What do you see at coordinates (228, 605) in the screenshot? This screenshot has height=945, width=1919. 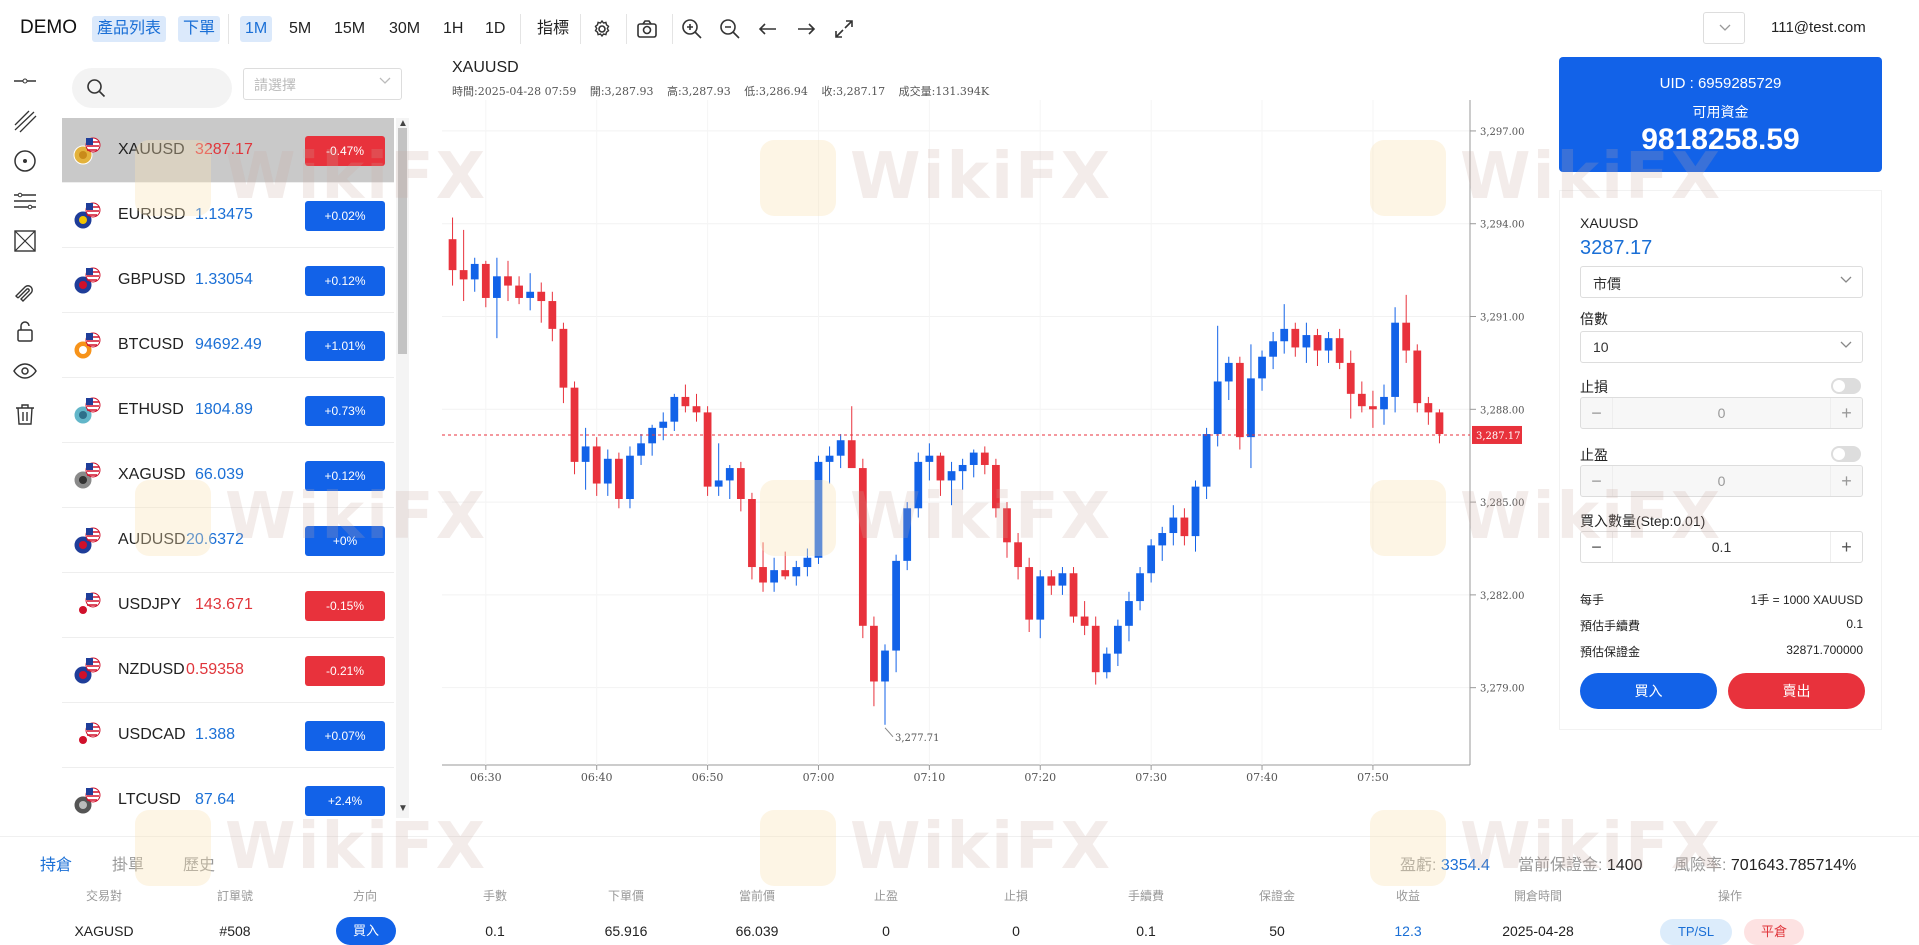 I see `symbol-row-usdjpy: USDJPY 143.671 -0.15%` at bounding box center [228, 605].